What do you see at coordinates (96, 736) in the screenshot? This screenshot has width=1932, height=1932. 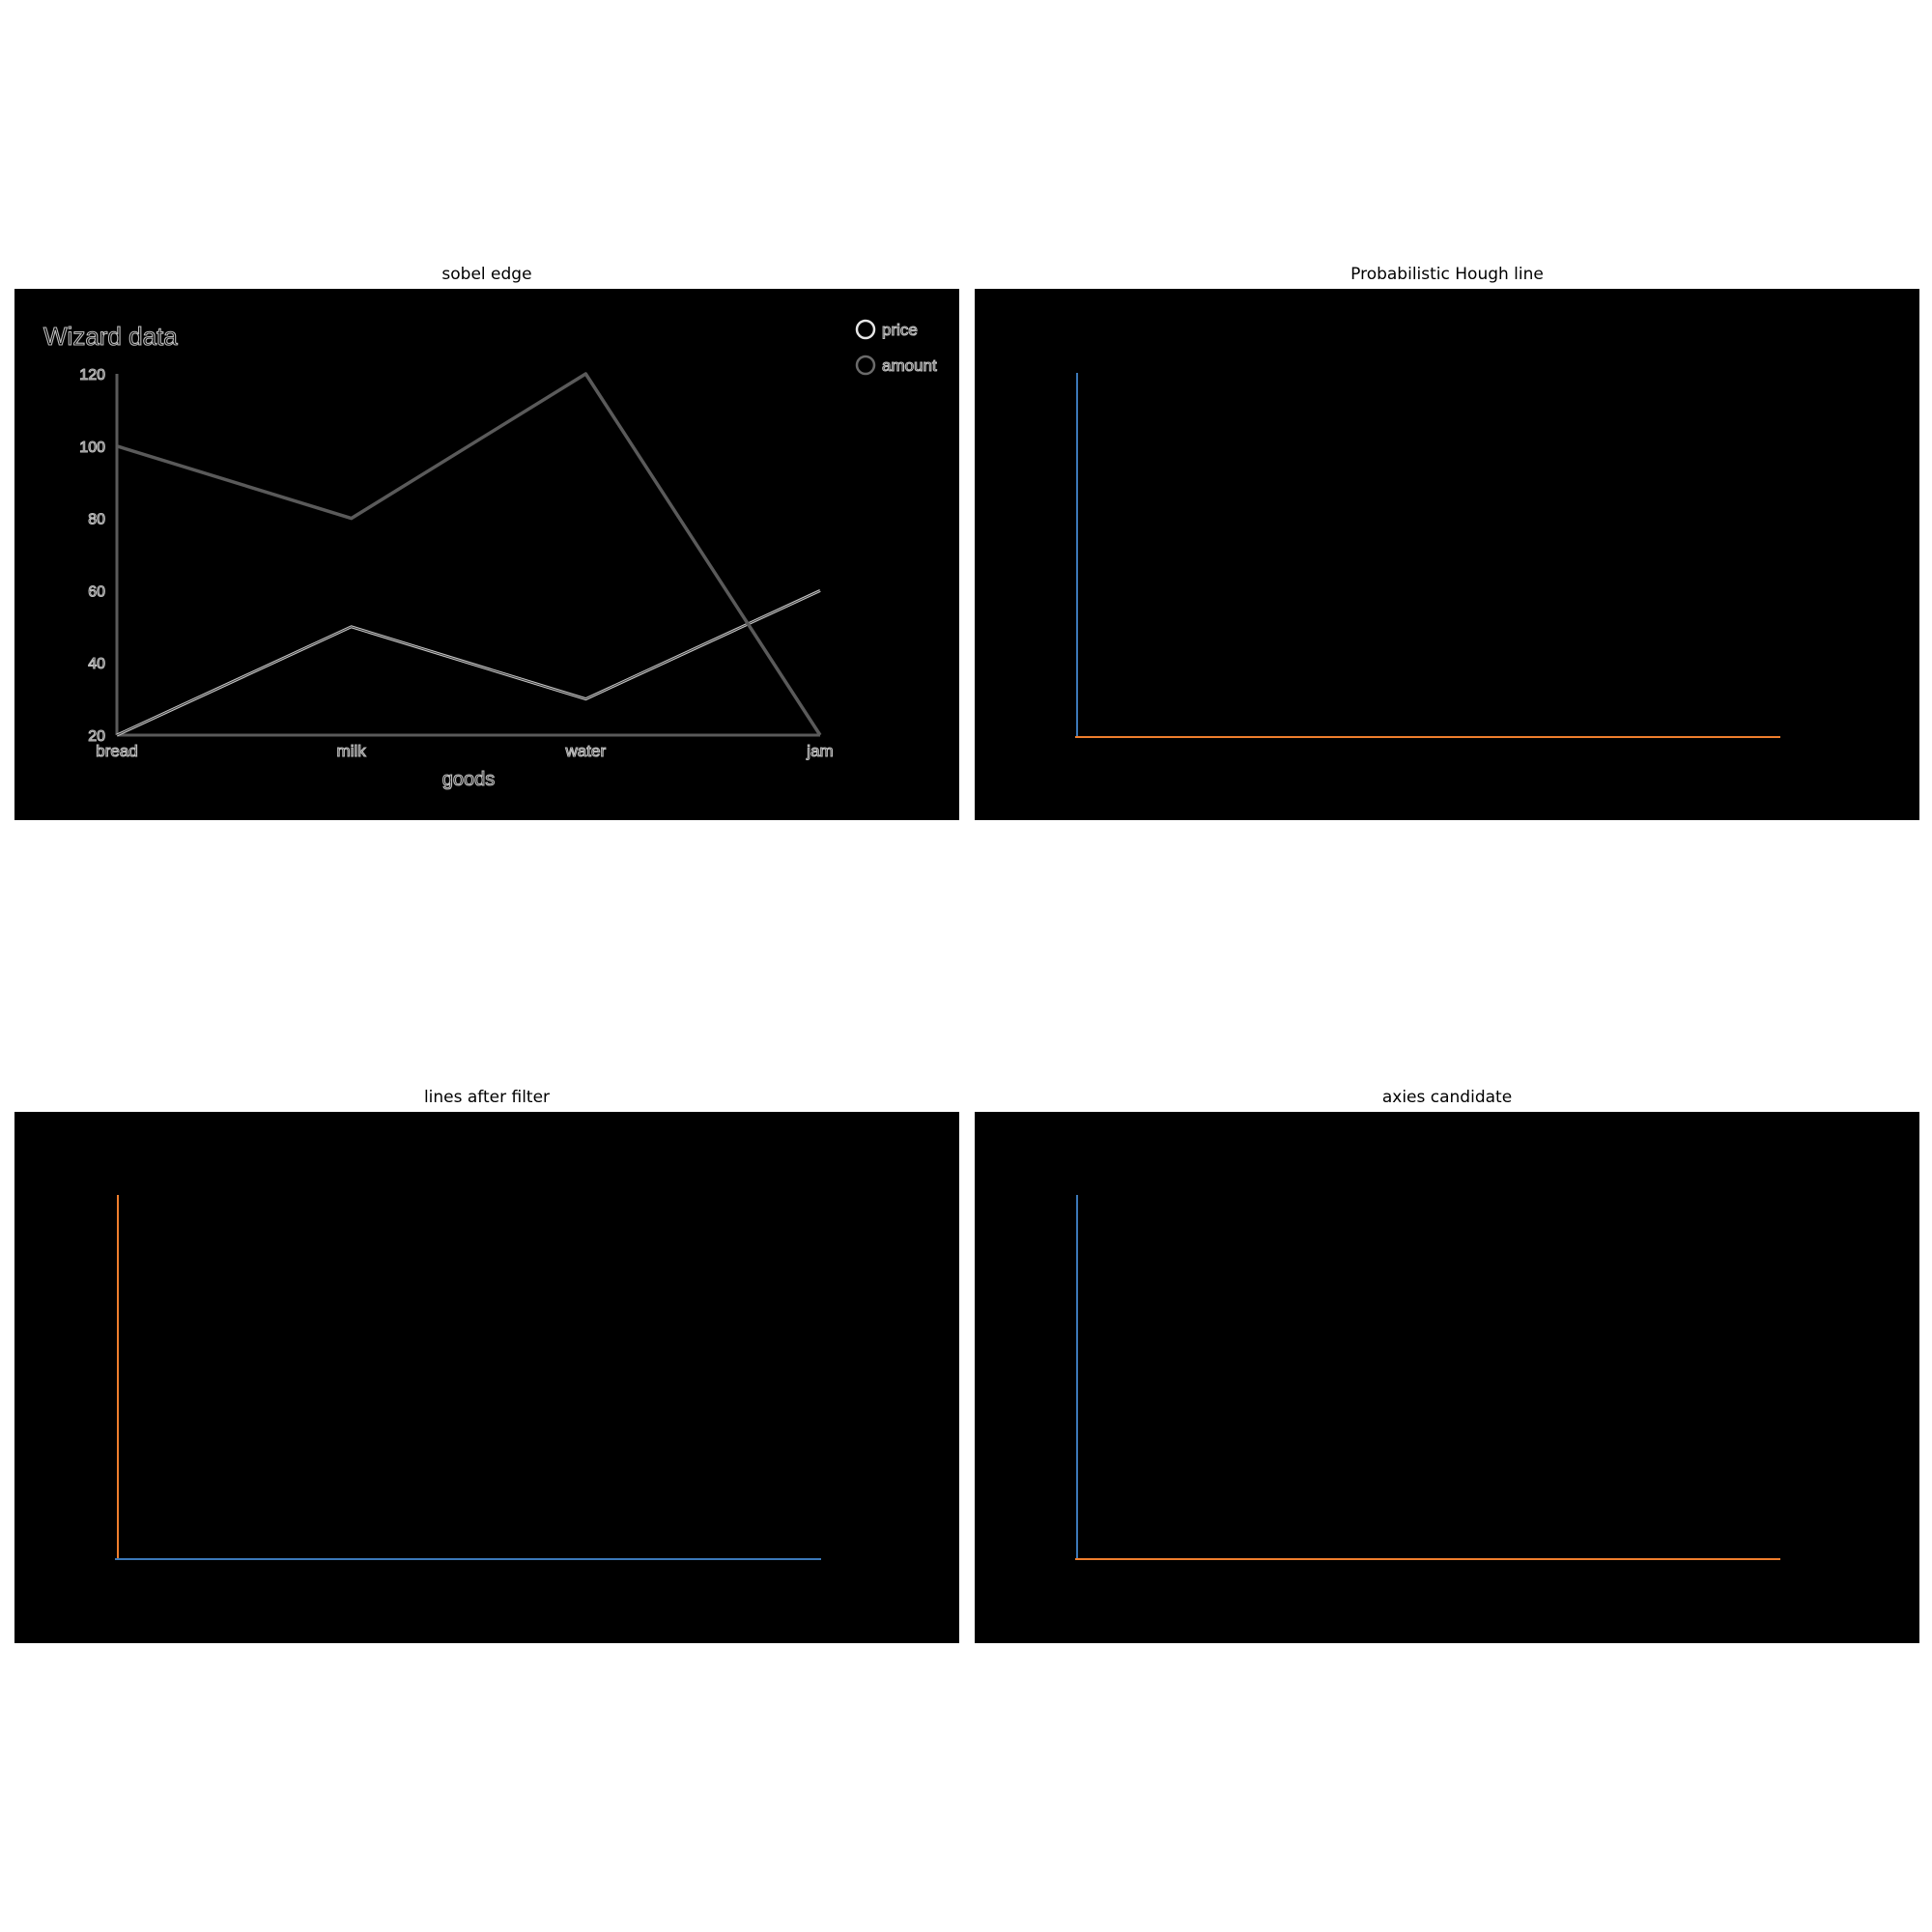 I see `y-tick-label: 20` at bounding box center [96, 736].